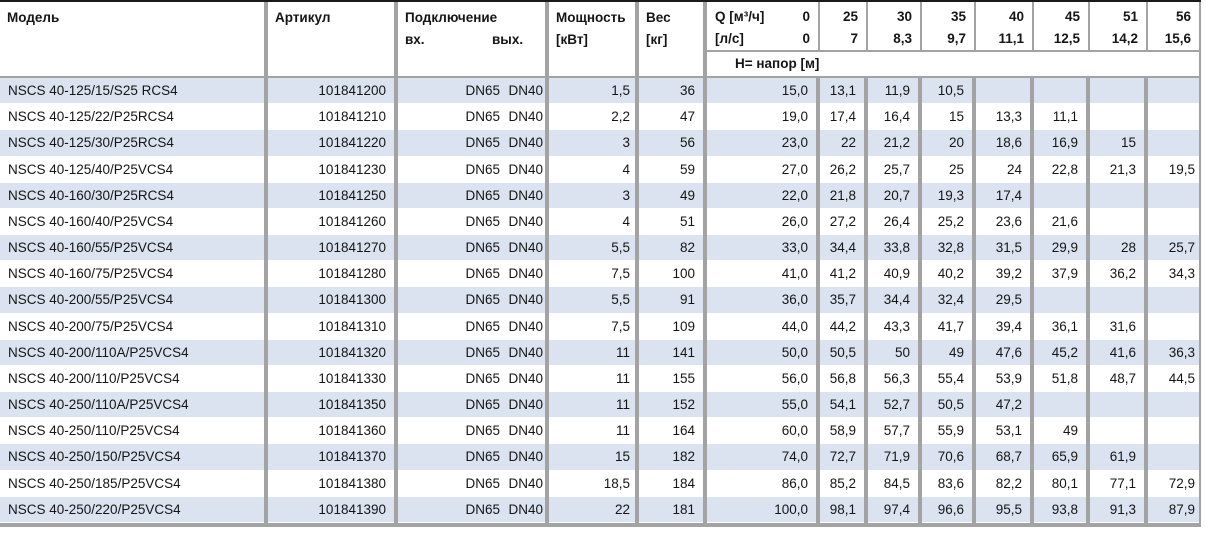 This screenshot has width=1206, height=533. I want to click on cell-head-q40: 47,2, so click(1005, 405).